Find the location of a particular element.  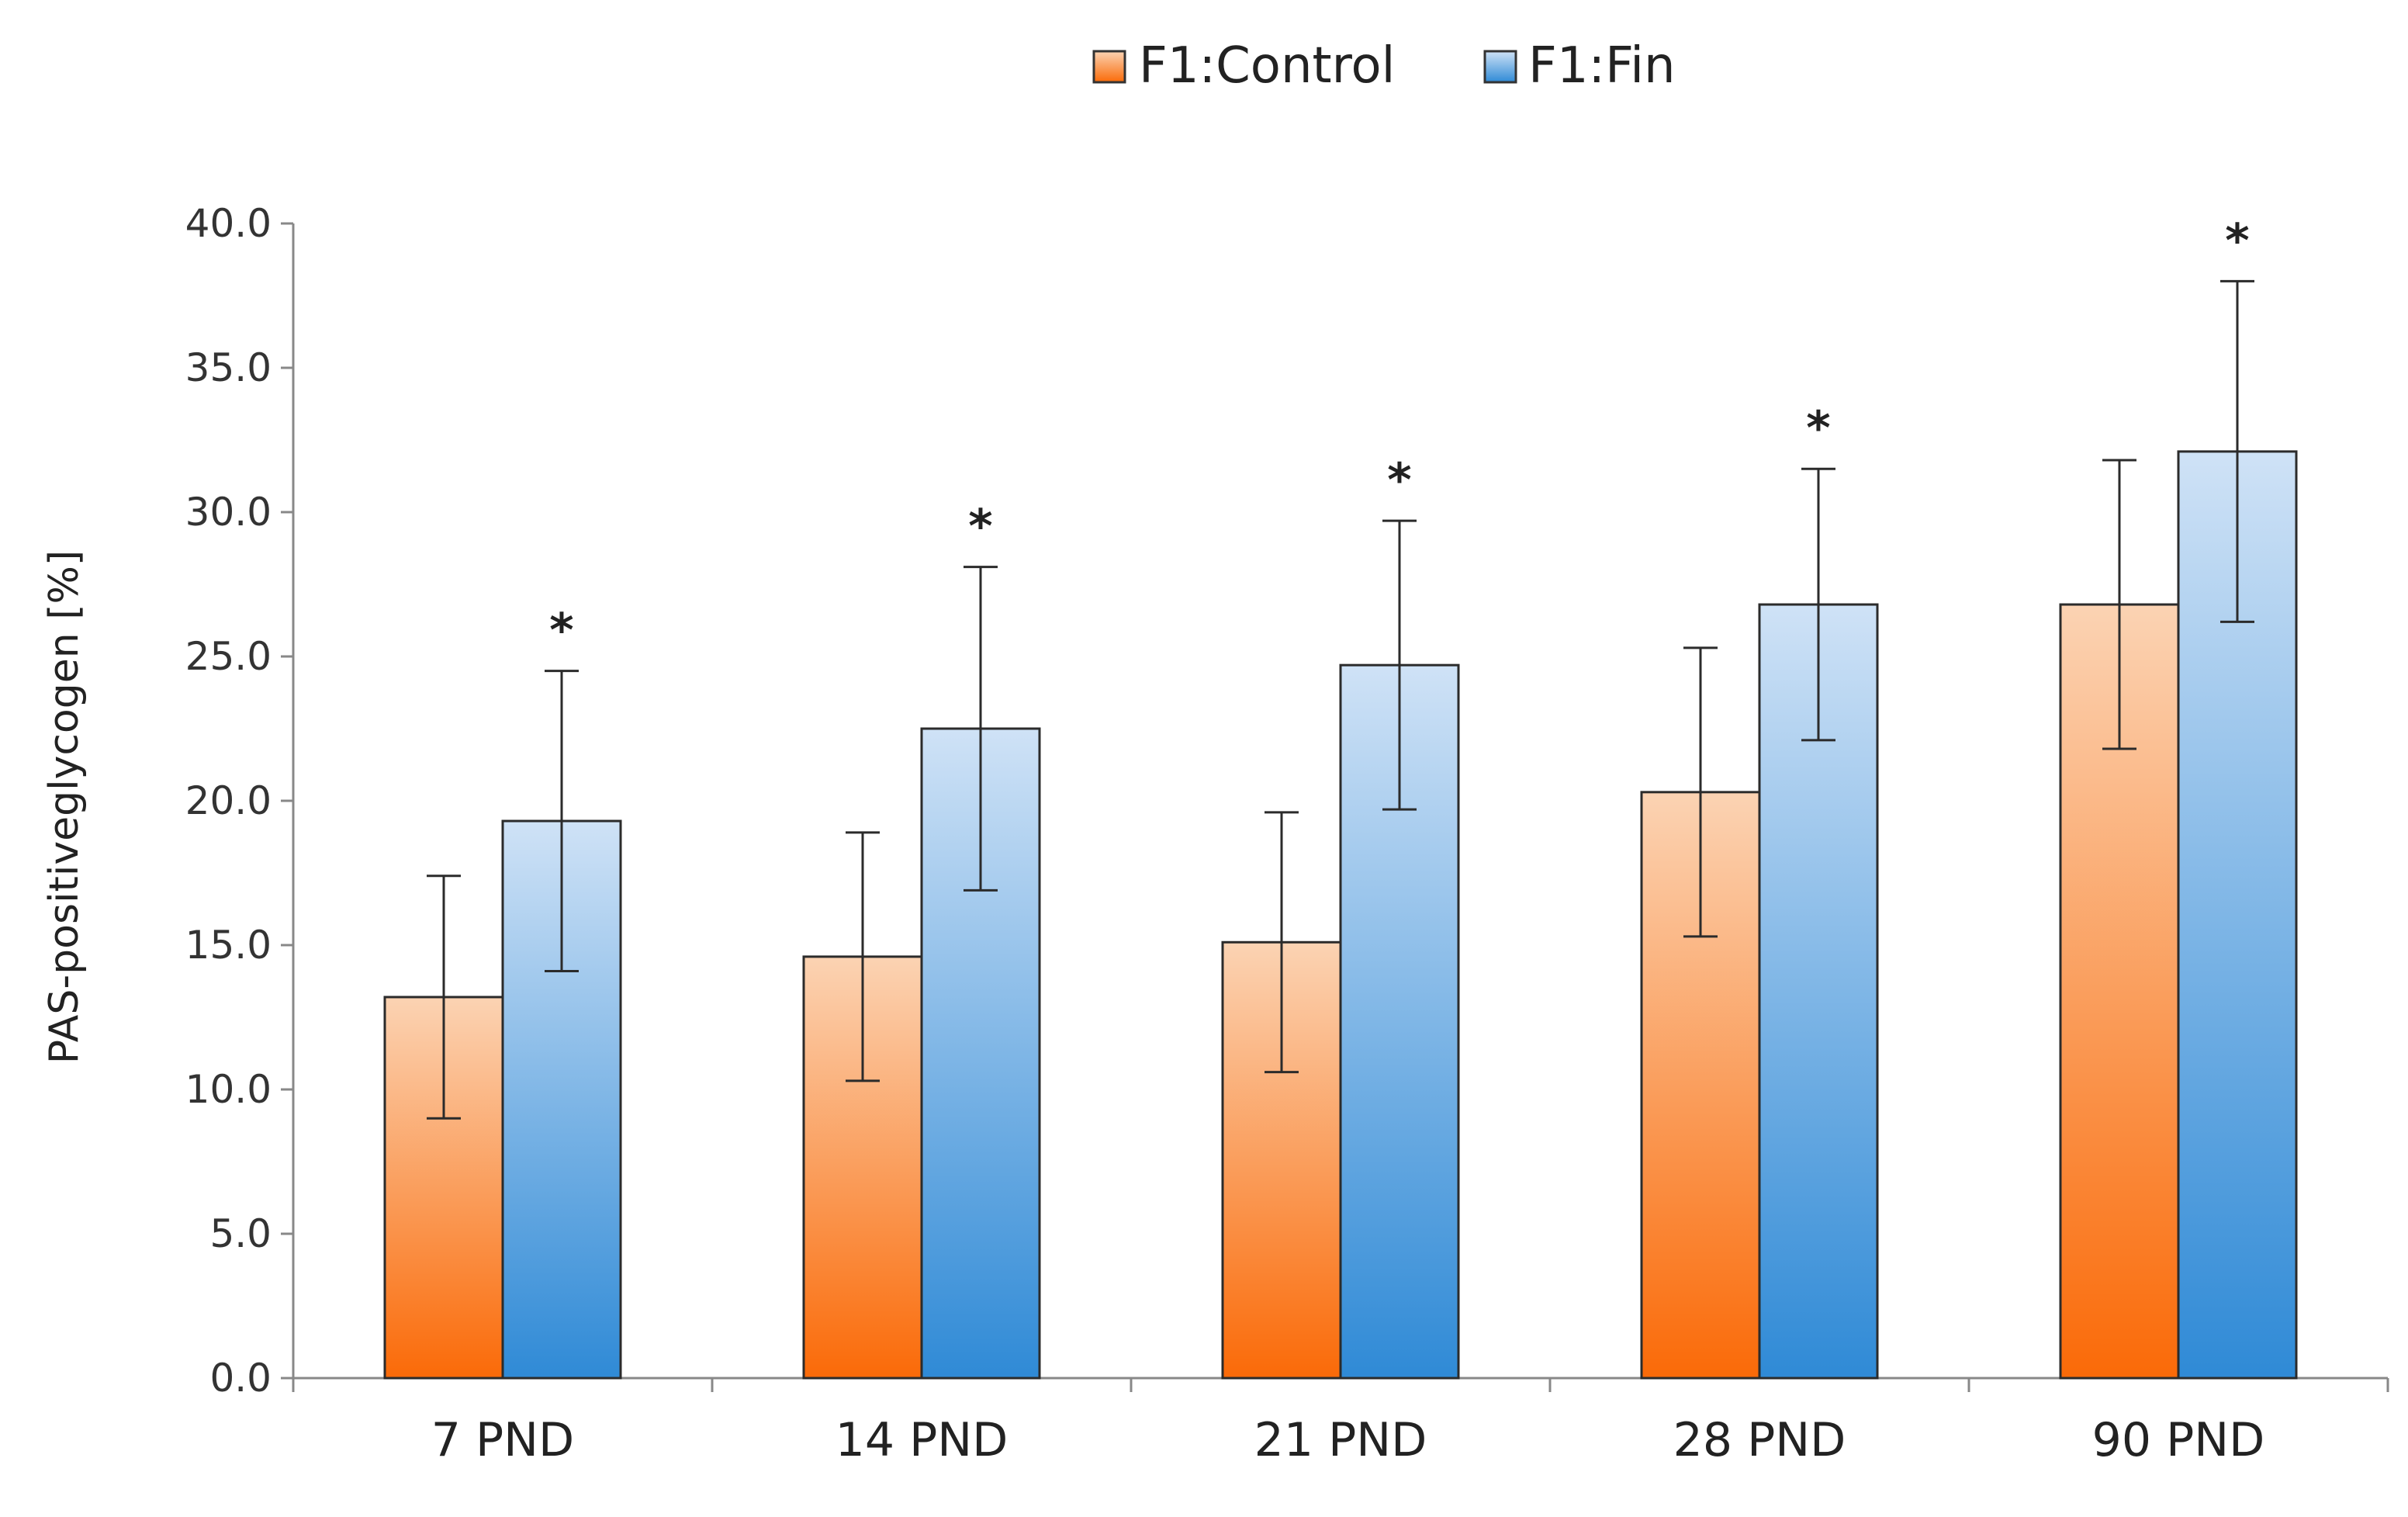

category-labels: 7 PND 14 PND 21 PND 28 PND 90 PND is located at coordinates (1348, 1440).